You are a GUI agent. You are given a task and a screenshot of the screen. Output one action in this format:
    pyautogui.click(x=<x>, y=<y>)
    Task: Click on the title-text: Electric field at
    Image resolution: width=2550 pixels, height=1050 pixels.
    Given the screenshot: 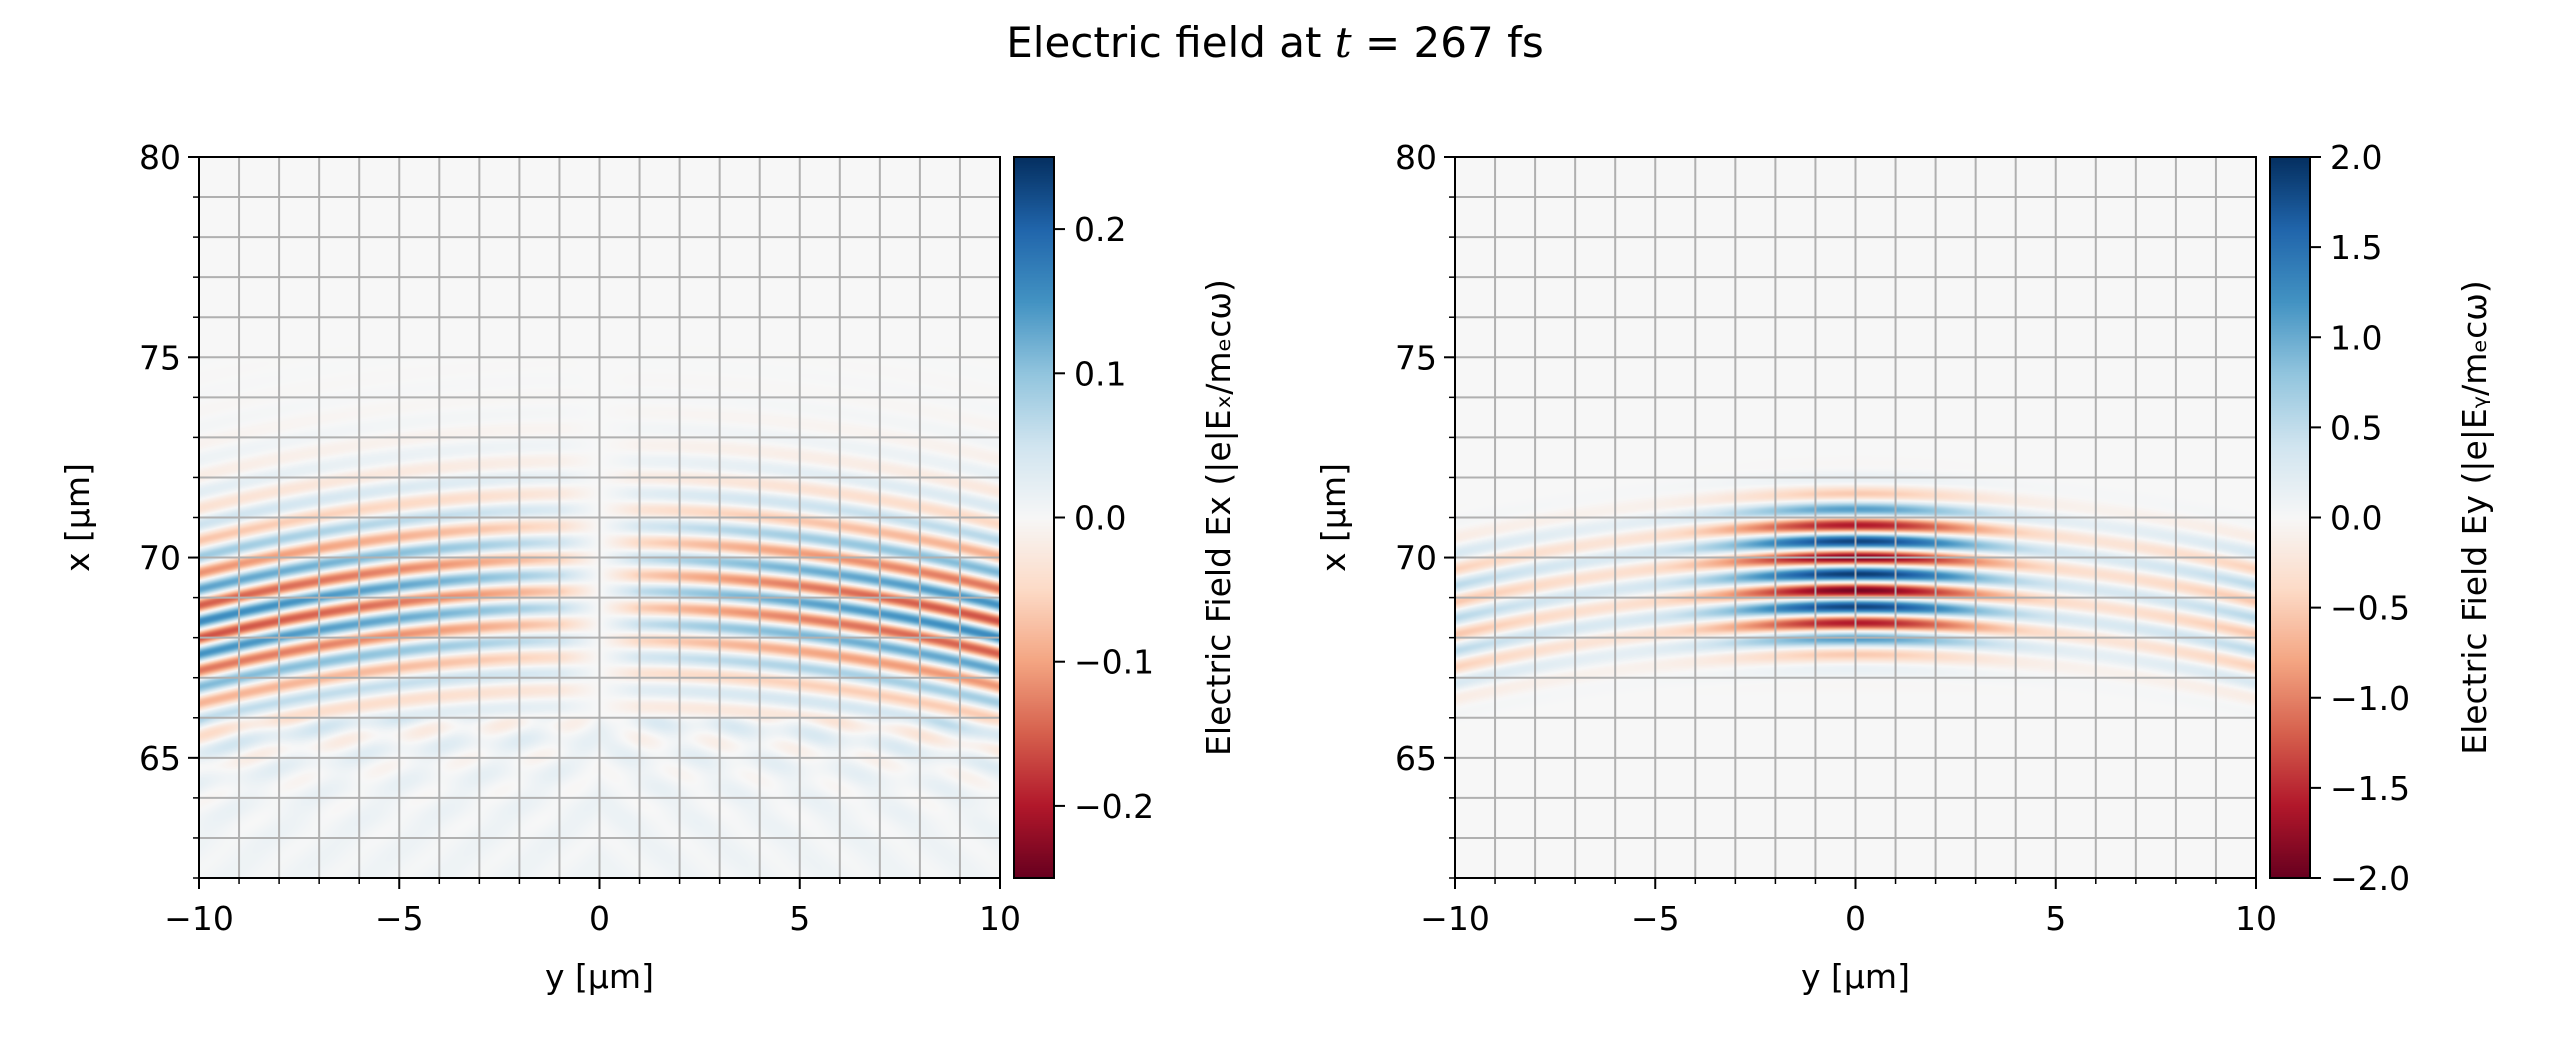 What is the action you would take?
    pyautogui.click(x=1170, y=42)
    